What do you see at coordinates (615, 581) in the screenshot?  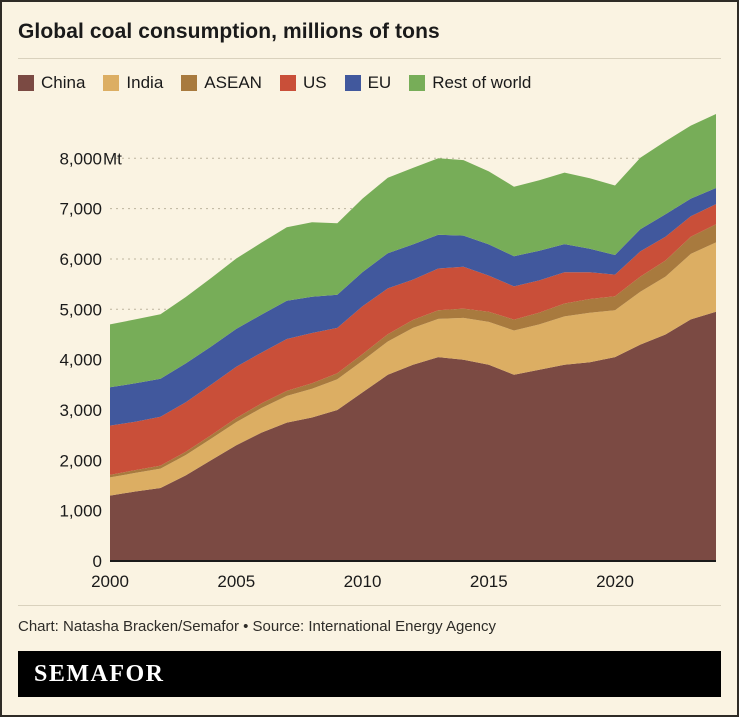 I see `x-tick-label-2020: 2020` at bounding box center [615, 581].